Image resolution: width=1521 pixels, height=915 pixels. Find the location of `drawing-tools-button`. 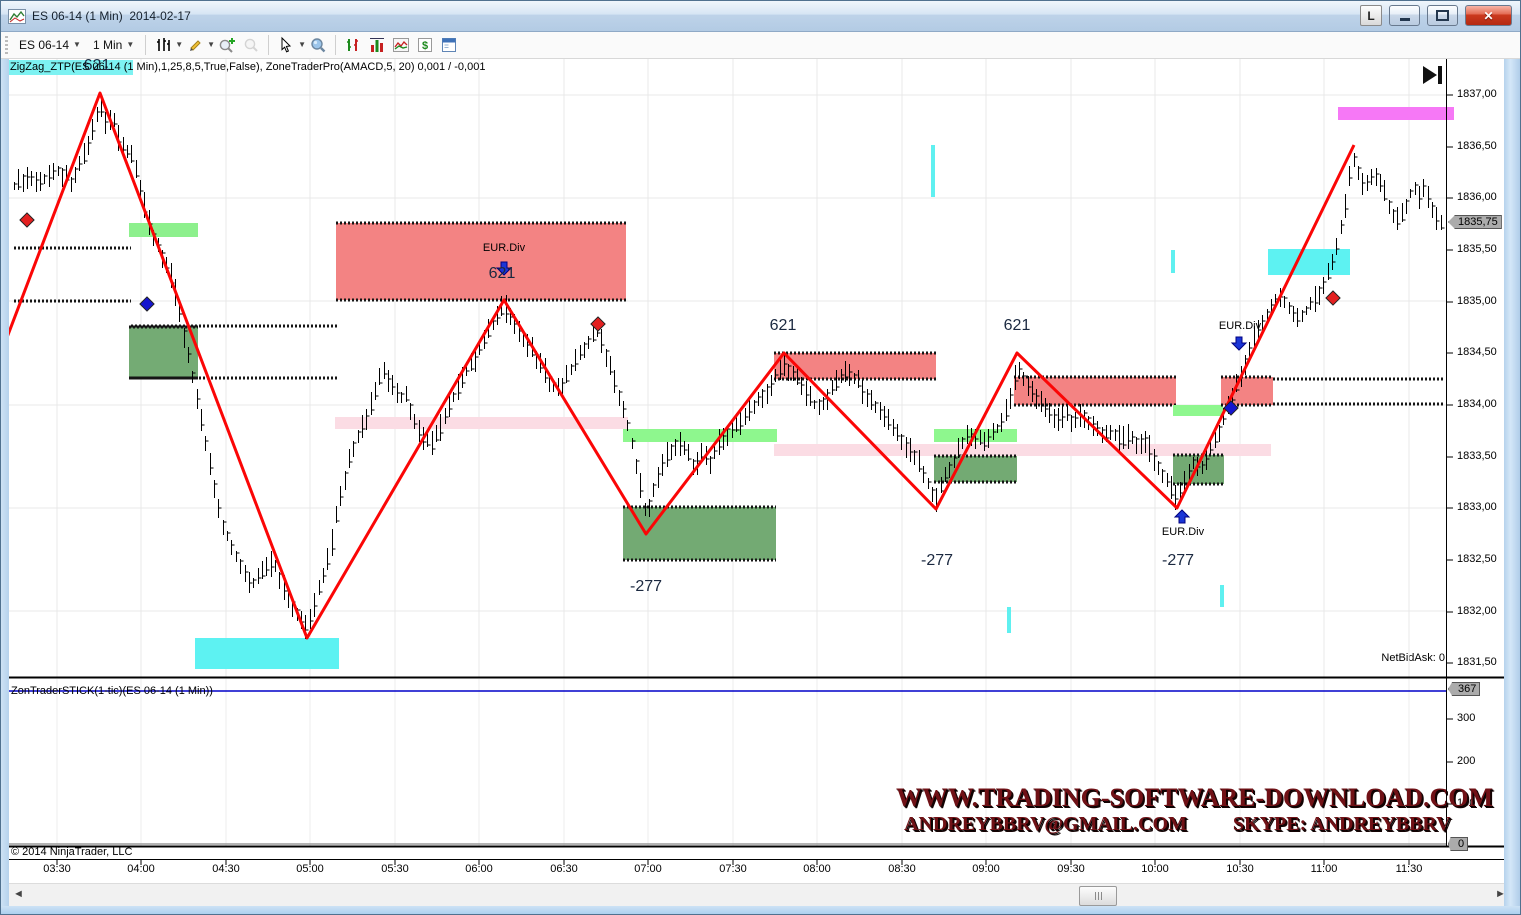

drawing-tools-button is located at coordinates (195, 45).